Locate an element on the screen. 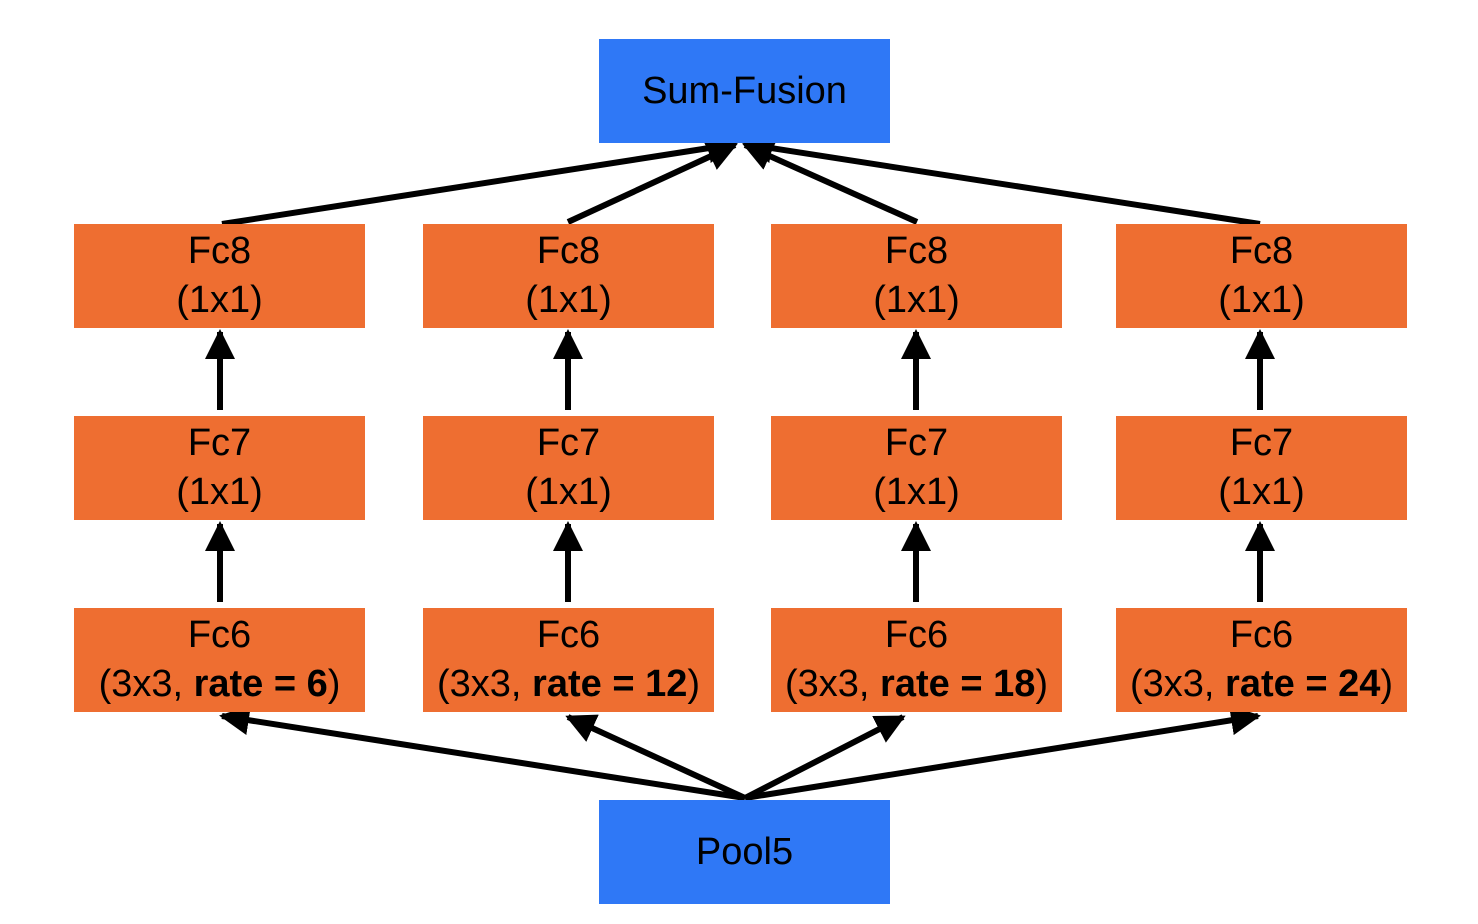 The height and width of the screenshot is (924, 1478). fc8-node-branch-2: Fc8 (1x1) is located at coordinates (568, 276).